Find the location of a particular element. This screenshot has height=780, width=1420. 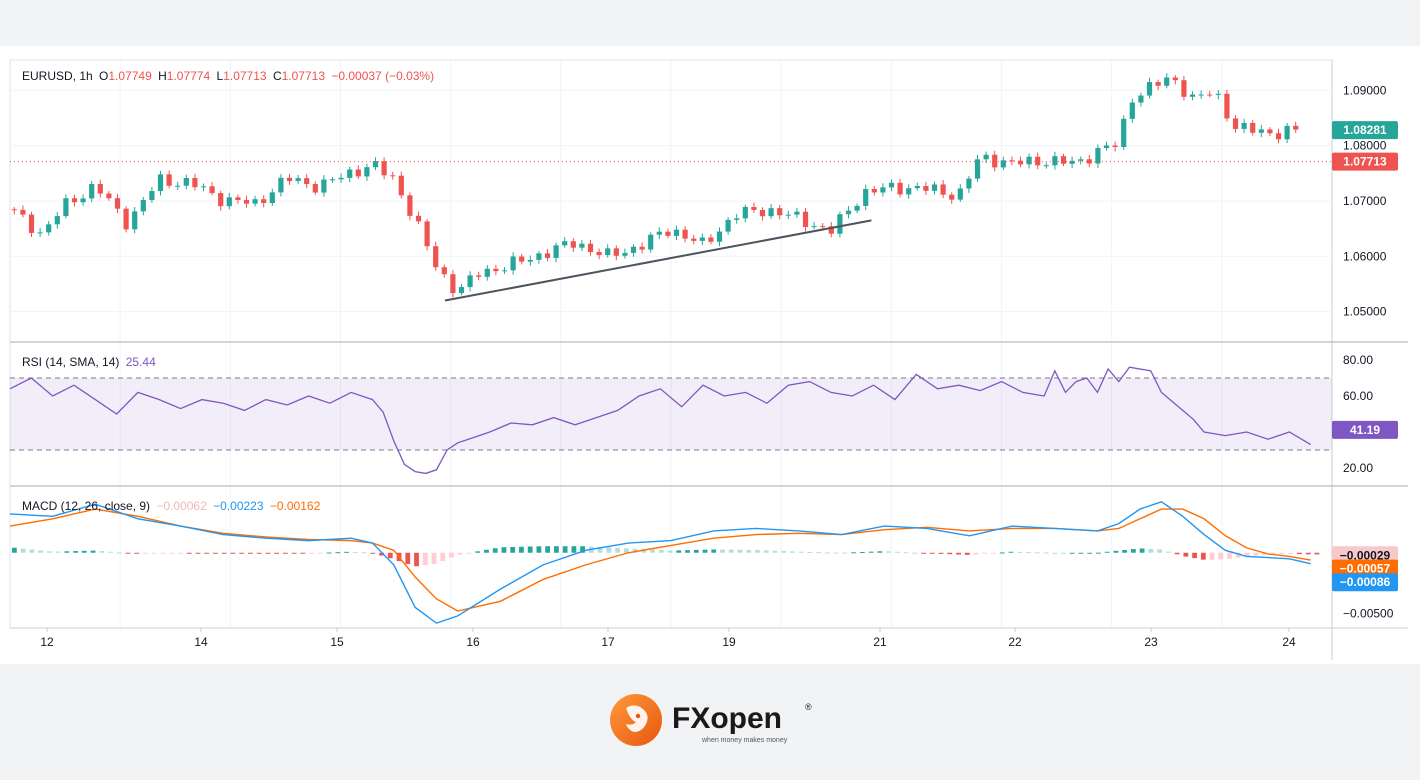

symbol-label: EURUSD, 1h is located at coordinates (57, 76).